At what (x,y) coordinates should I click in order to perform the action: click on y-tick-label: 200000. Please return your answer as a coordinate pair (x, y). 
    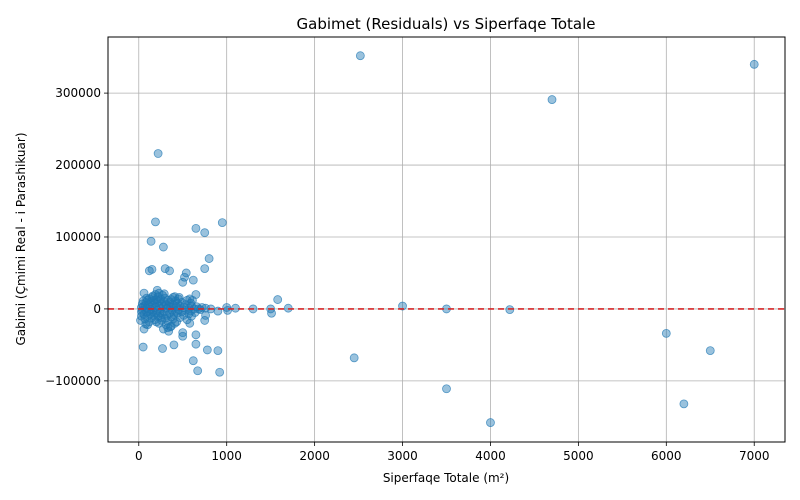
    Looking at the image, I should click on (78, 165).